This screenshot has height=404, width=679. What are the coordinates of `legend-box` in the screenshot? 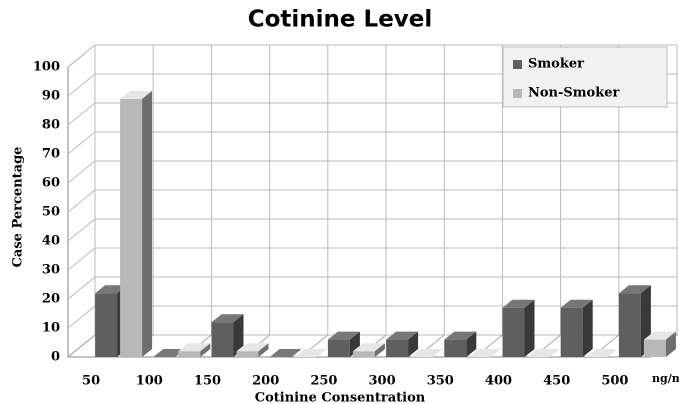 It's located at (585, 77).